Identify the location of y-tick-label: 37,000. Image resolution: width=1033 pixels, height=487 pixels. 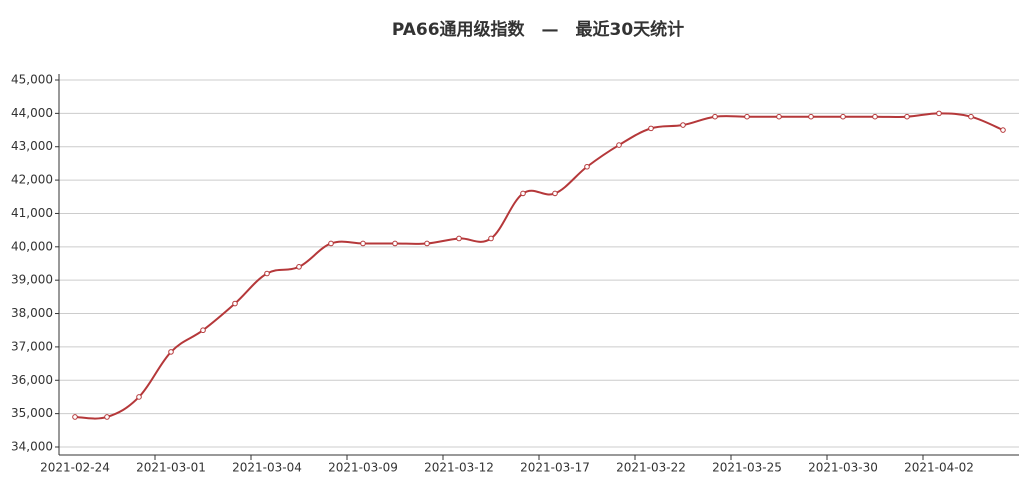
(32, 346).